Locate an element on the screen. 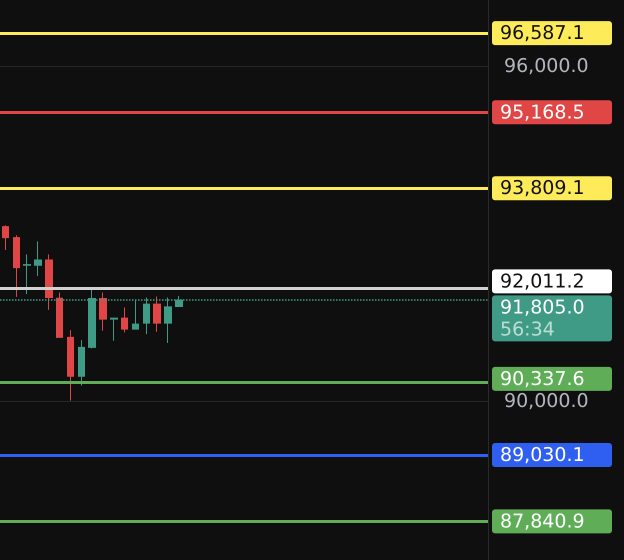 This screenshot has width=624, height=560. y-tick-label: 96,000.0 is located at coordinates (546, 65).